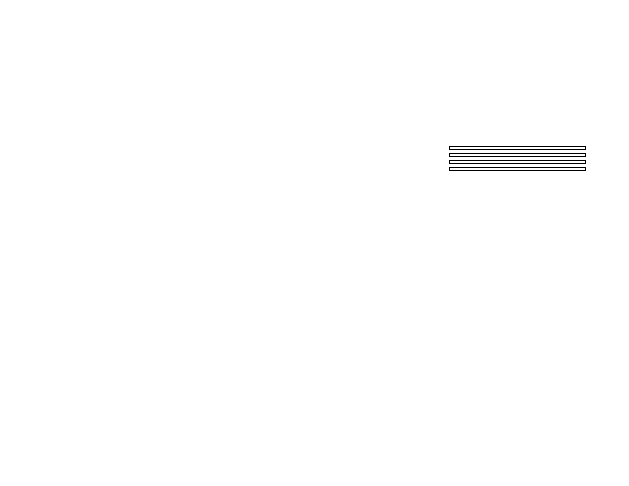  I want to click on indices-hodograph-box, so click(517, 169).